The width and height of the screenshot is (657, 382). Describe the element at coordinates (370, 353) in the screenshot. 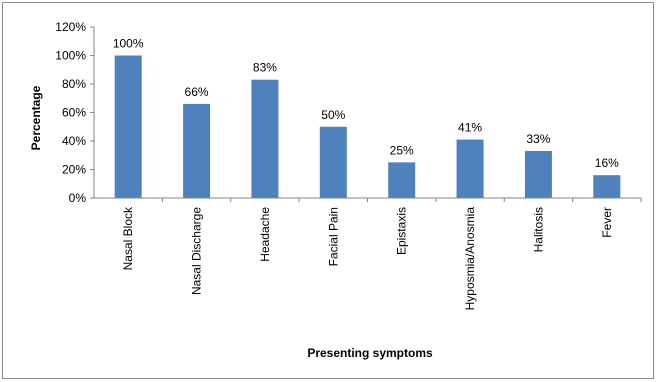

I see `x-axis-title: Presenting symptoms` at that location.